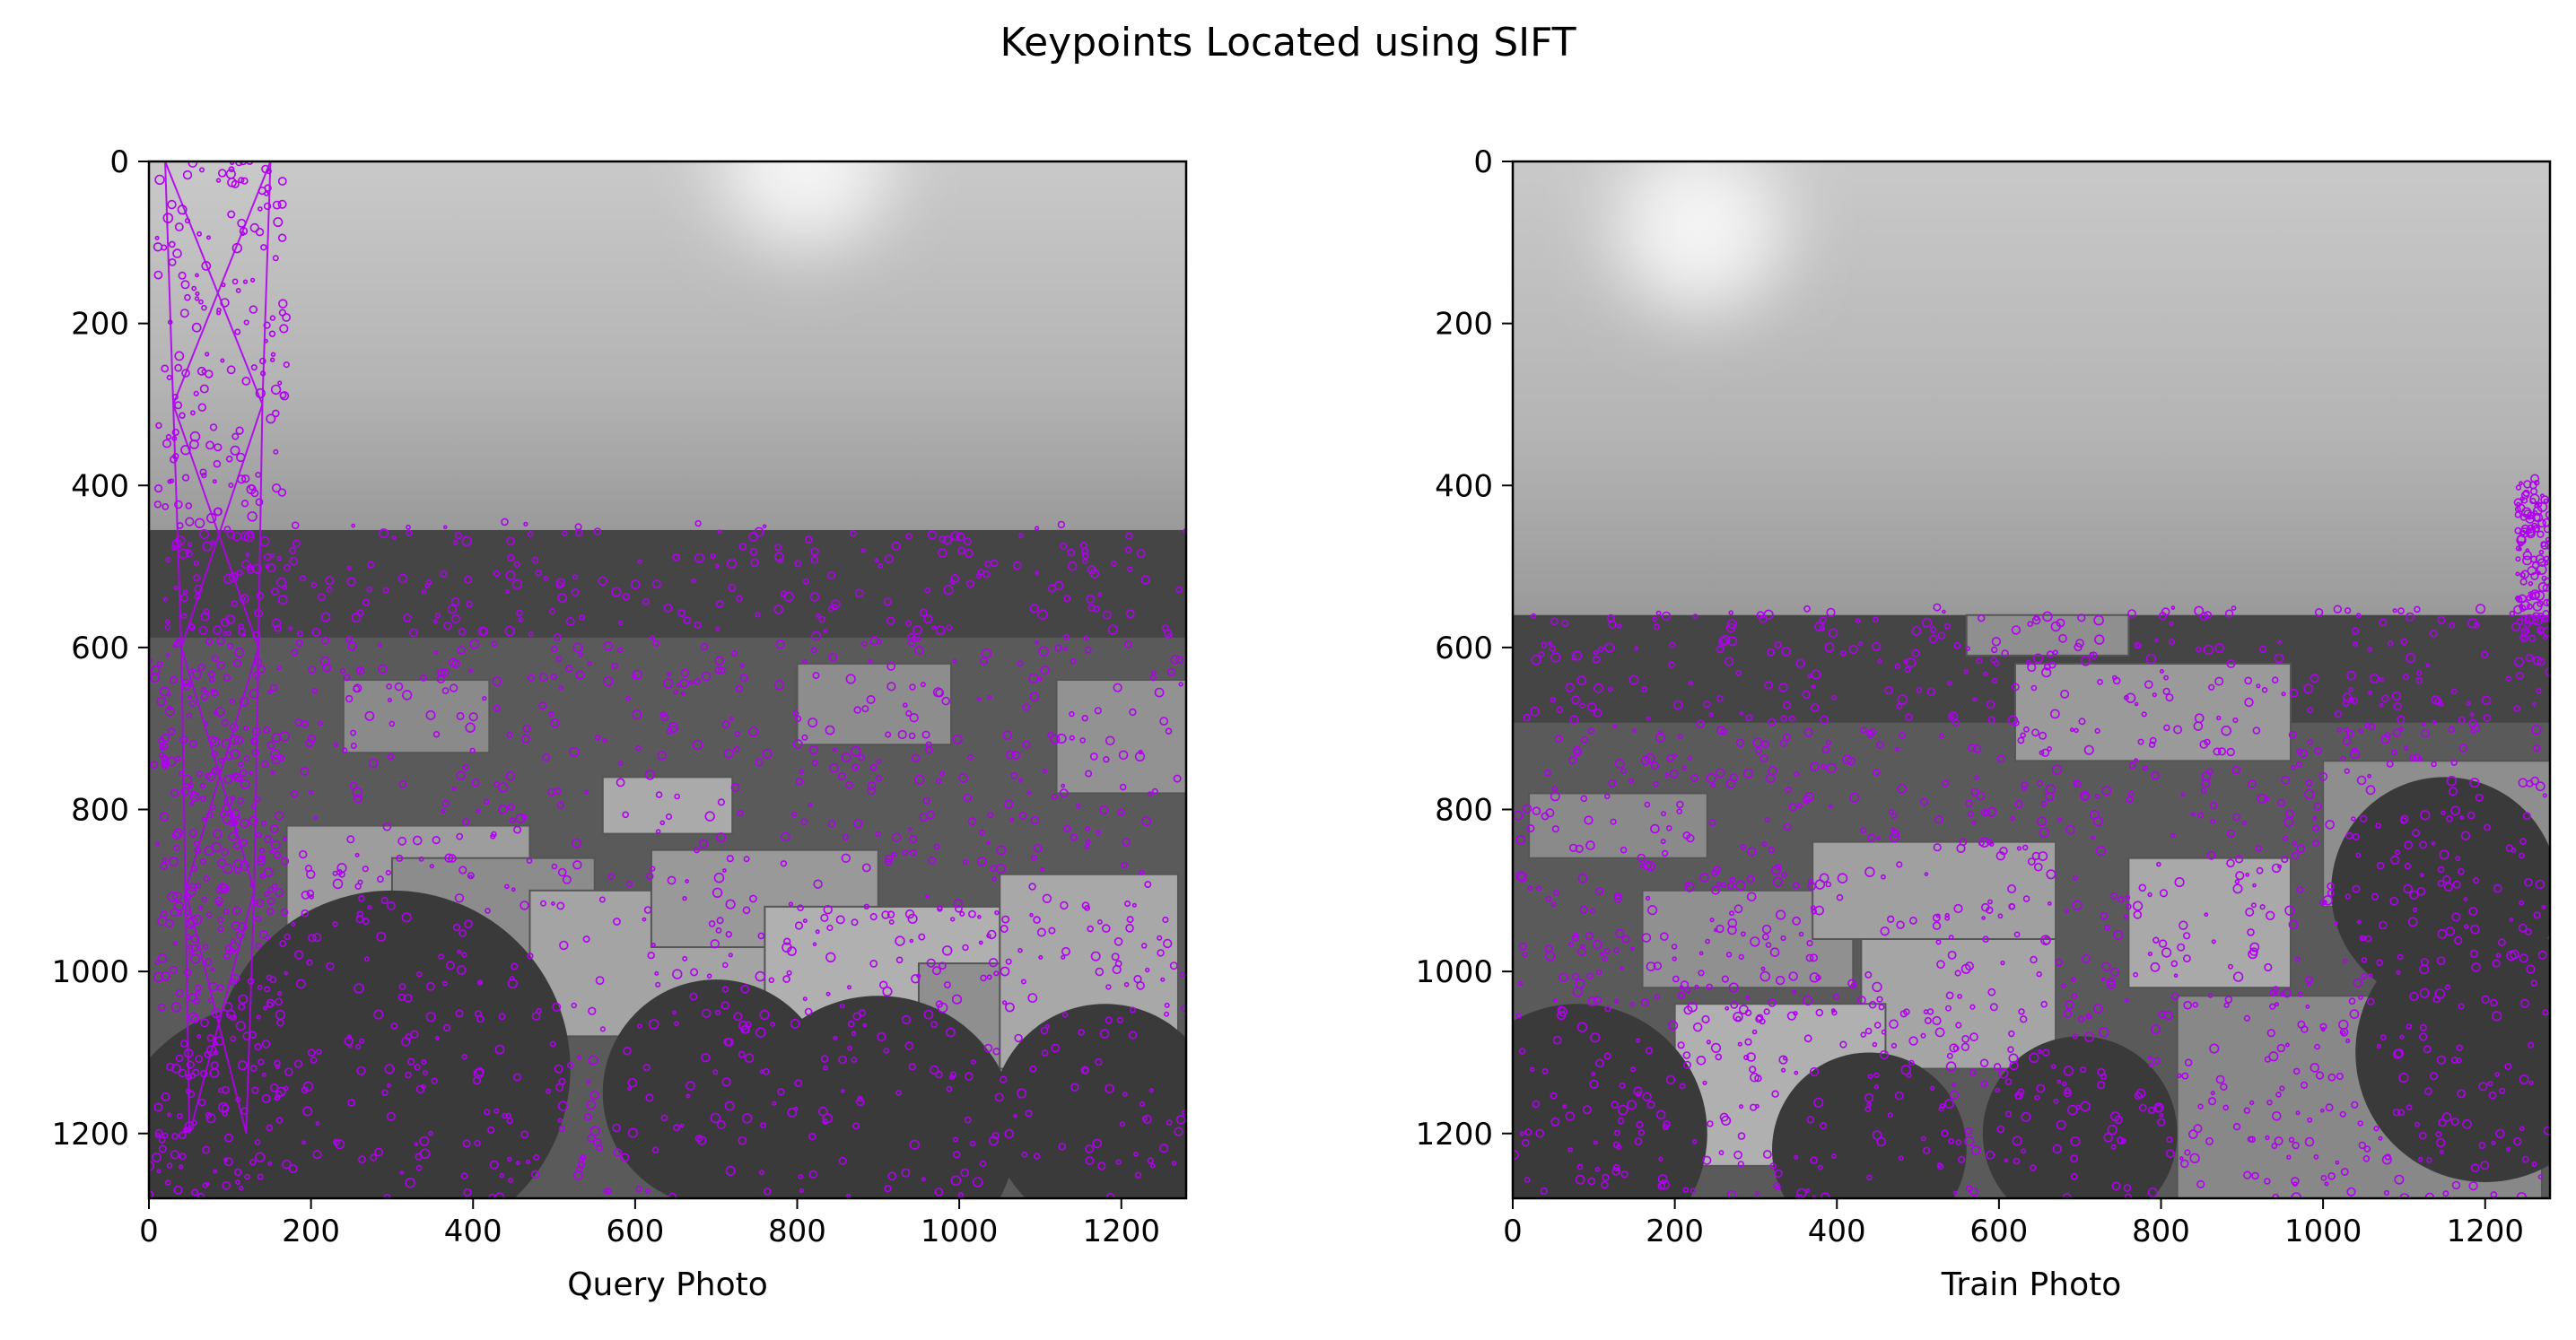  I want to click on figure-title: Keypoints Located using SIFT, so click(1288, 42).